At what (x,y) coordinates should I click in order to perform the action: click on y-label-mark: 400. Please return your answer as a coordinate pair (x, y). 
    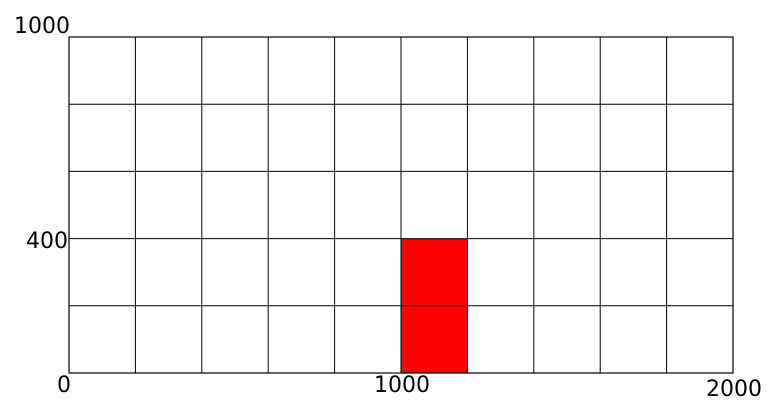
    Looking at the image, I should click on (47, 241).